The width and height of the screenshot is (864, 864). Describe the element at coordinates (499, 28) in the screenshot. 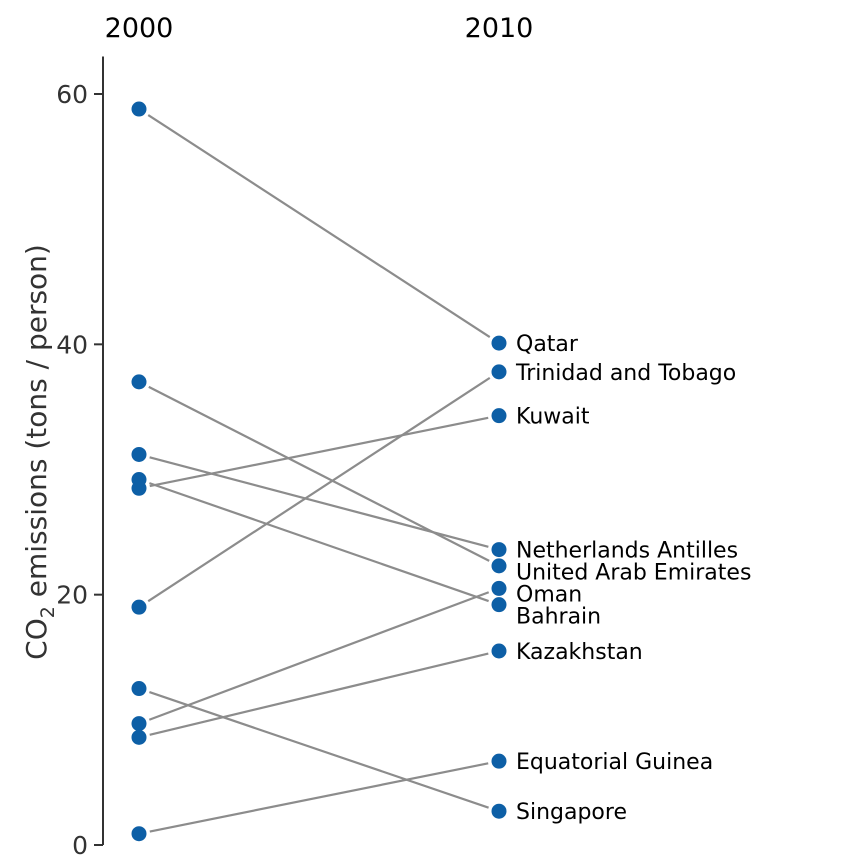

I see `column-label-2010: 2010` at that location.